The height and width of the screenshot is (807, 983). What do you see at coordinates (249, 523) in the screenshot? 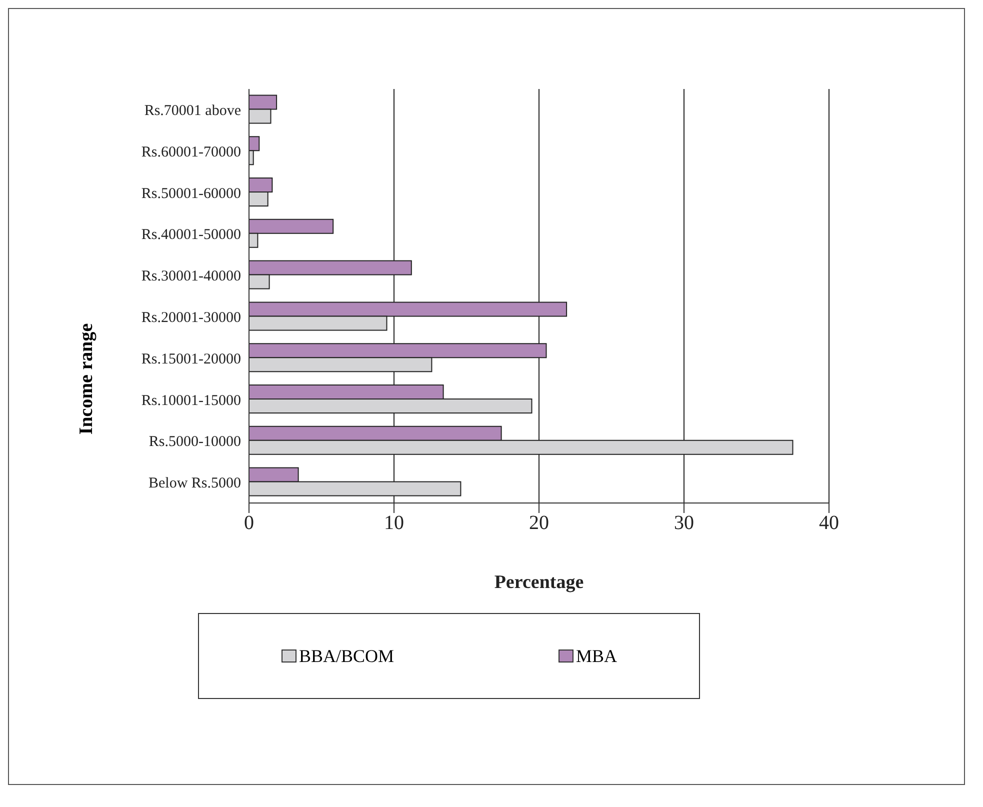
I see `x-tick-label: 0` at bounding box center [249, 523].